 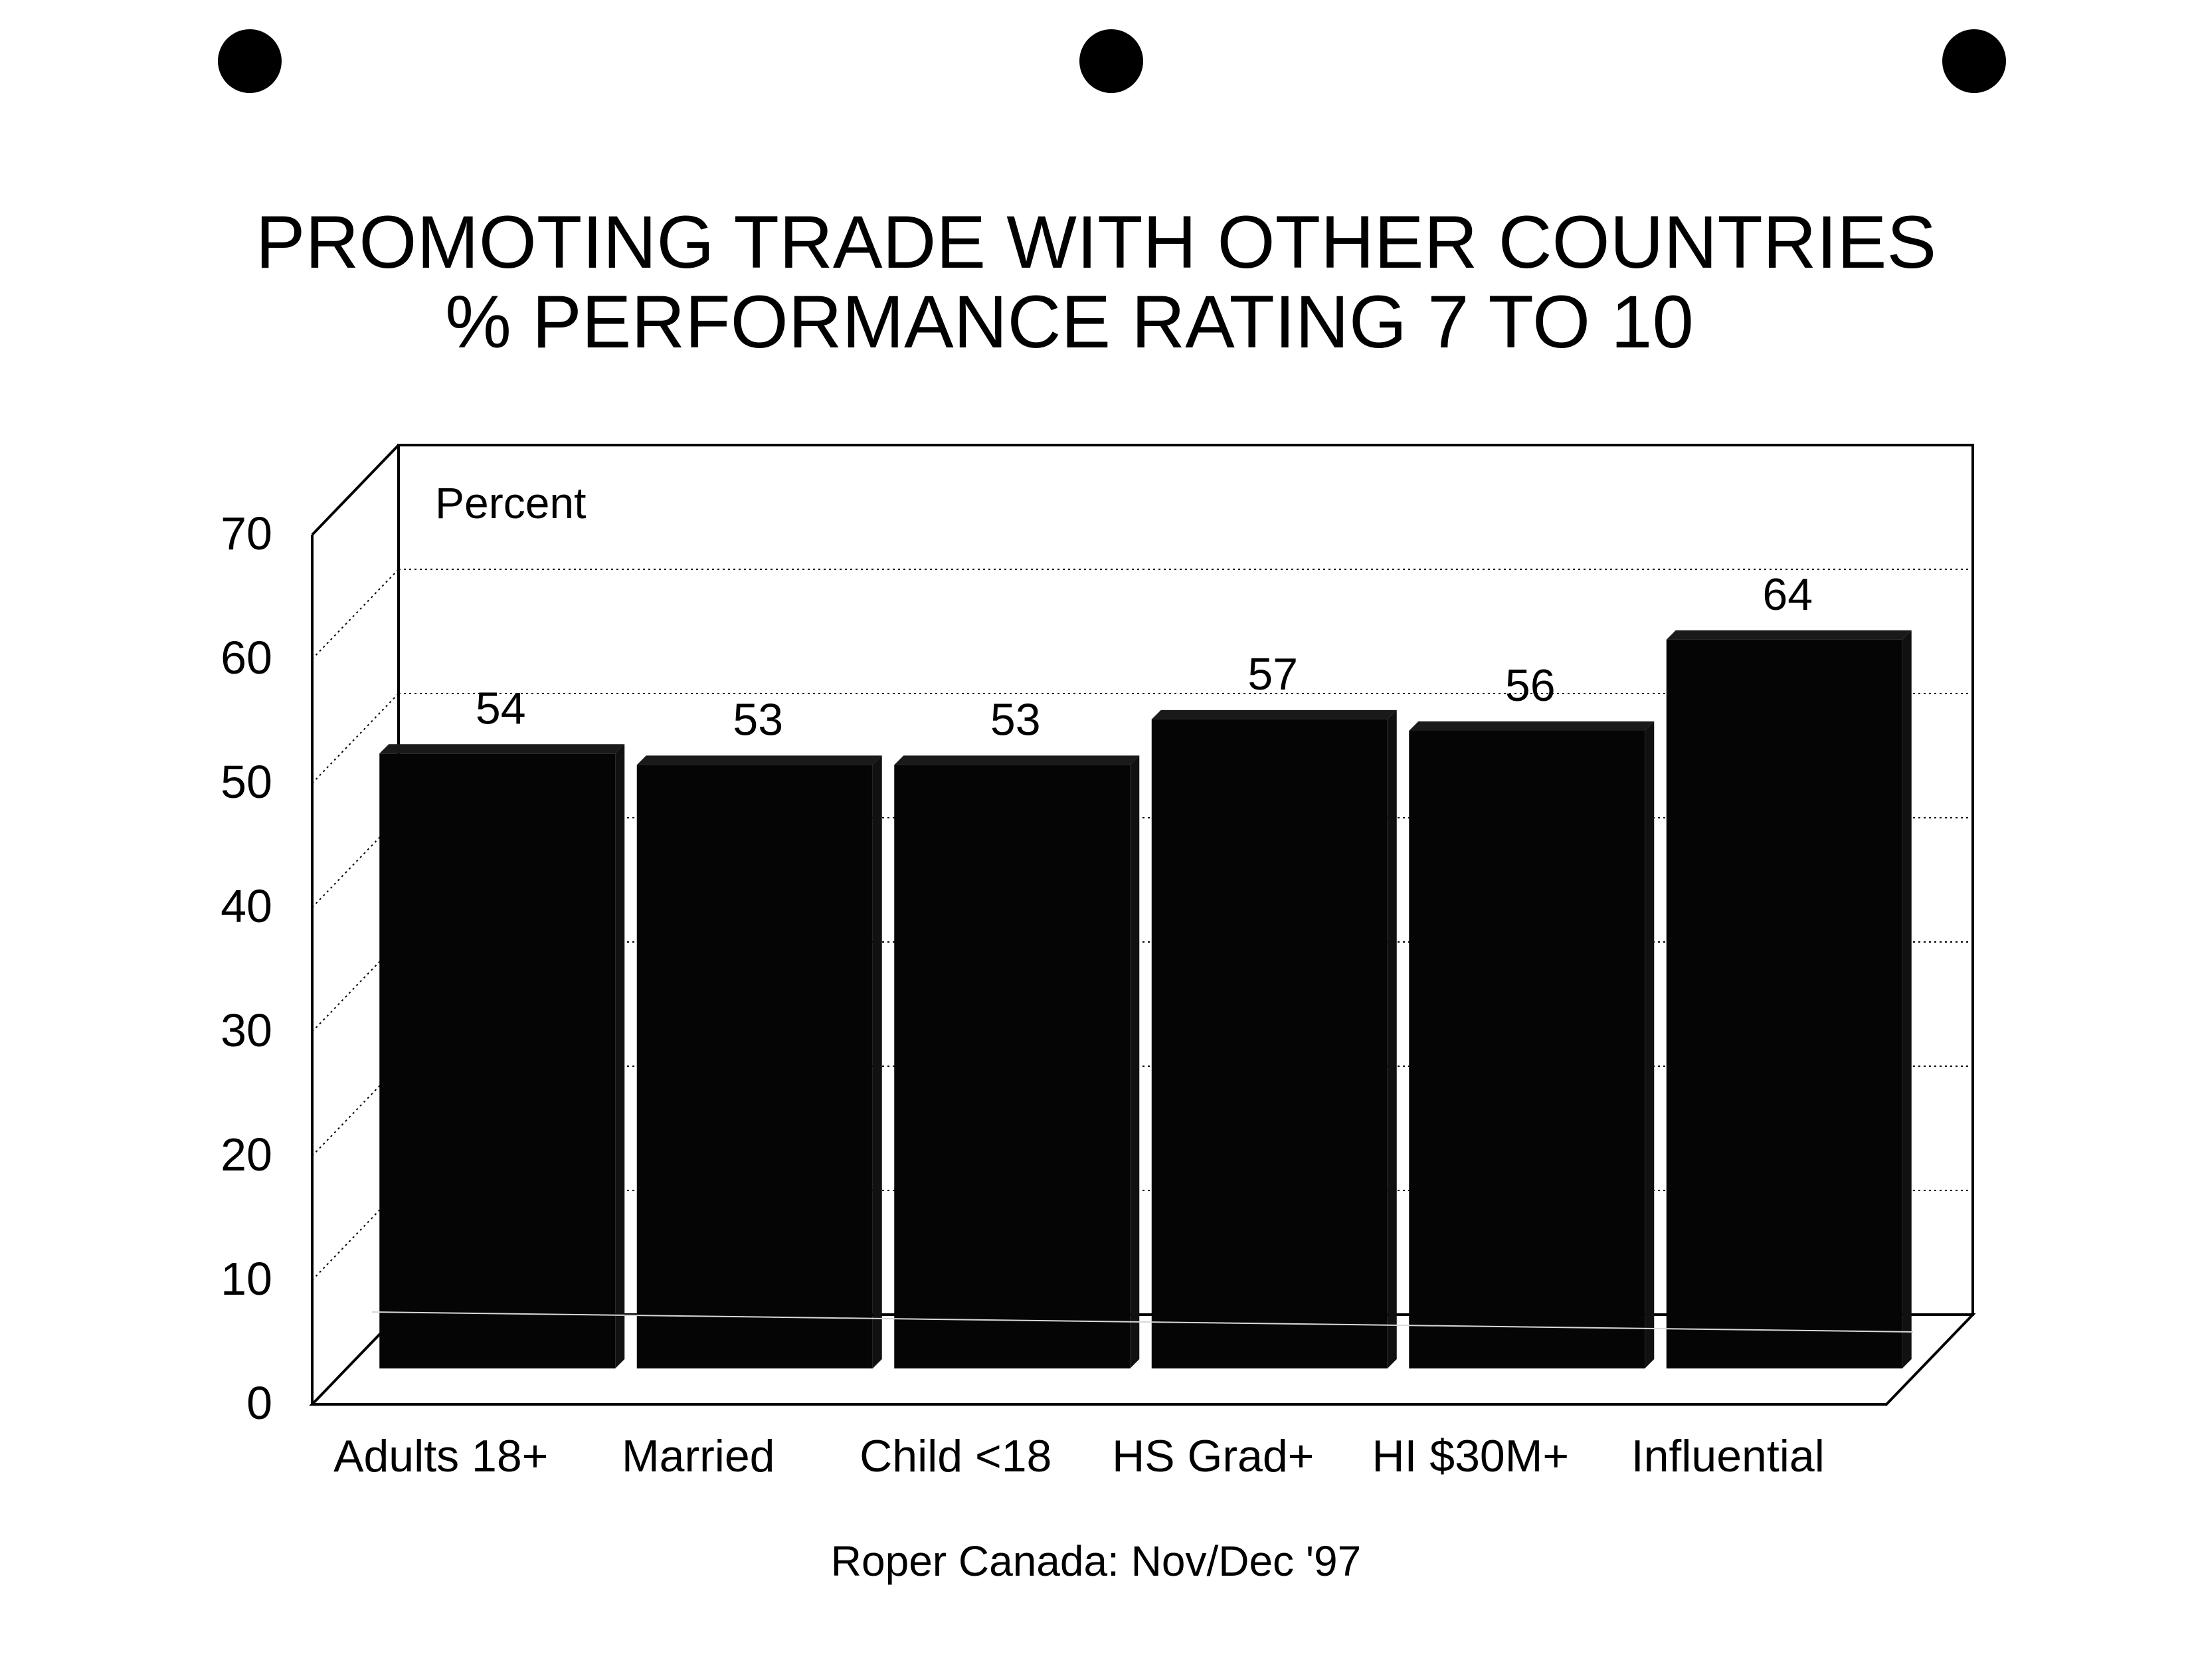 I want to click on y-tick-label: 10, so click(x=246, y=1279).